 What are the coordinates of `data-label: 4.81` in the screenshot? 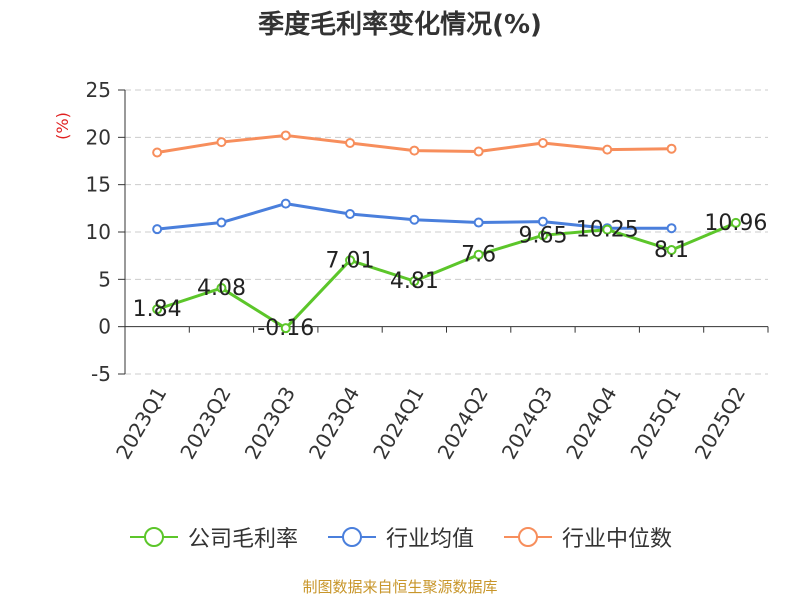 It's located at (414, 281).